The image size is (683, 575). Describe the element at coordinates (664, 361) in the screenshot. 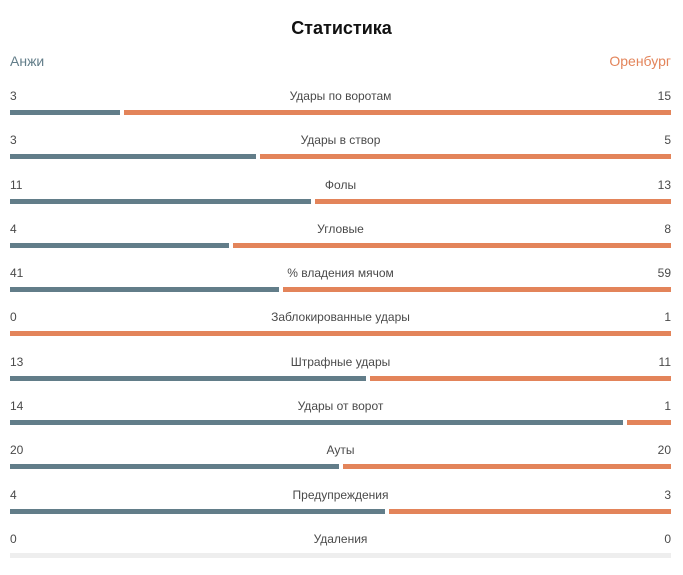

I see `stat-away-value: 11` at that location.